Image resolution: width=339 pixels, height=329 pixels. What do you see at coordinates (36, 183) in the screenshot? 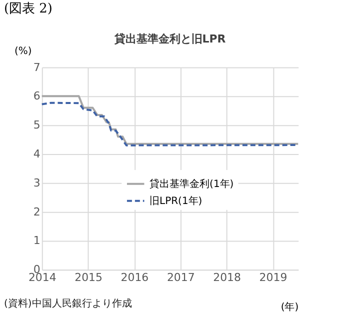
I see `y-tick-label: 3` at bounding box center [36, 183].